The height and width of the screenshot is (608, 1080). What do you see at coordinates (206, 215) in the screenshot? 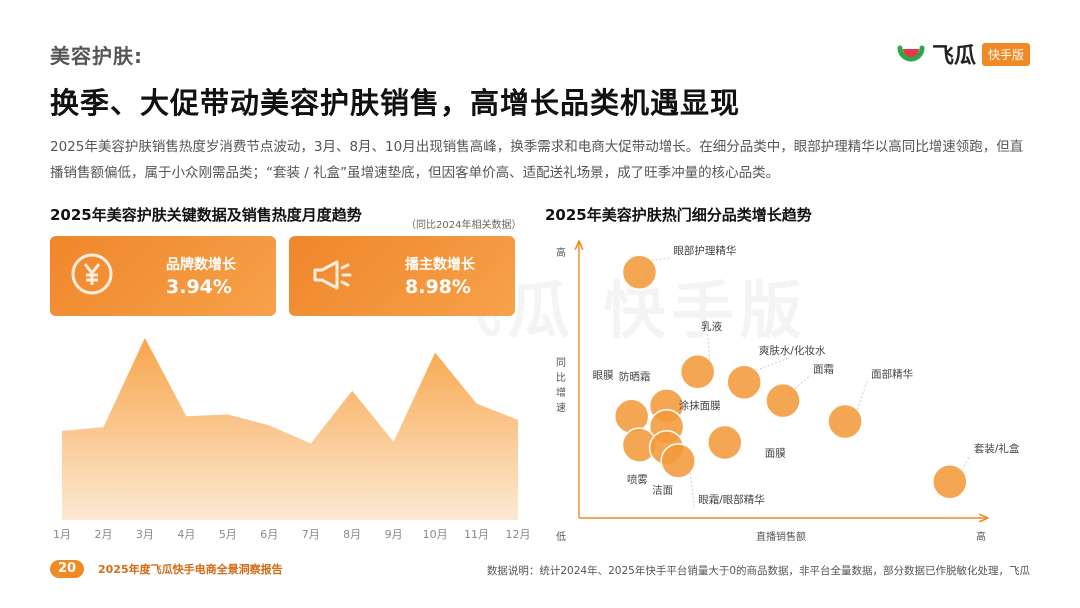
I see `left-chart-title: 2025年美容护肤关键数据及销售热度月度趋势` at bounding box center [206, 215].